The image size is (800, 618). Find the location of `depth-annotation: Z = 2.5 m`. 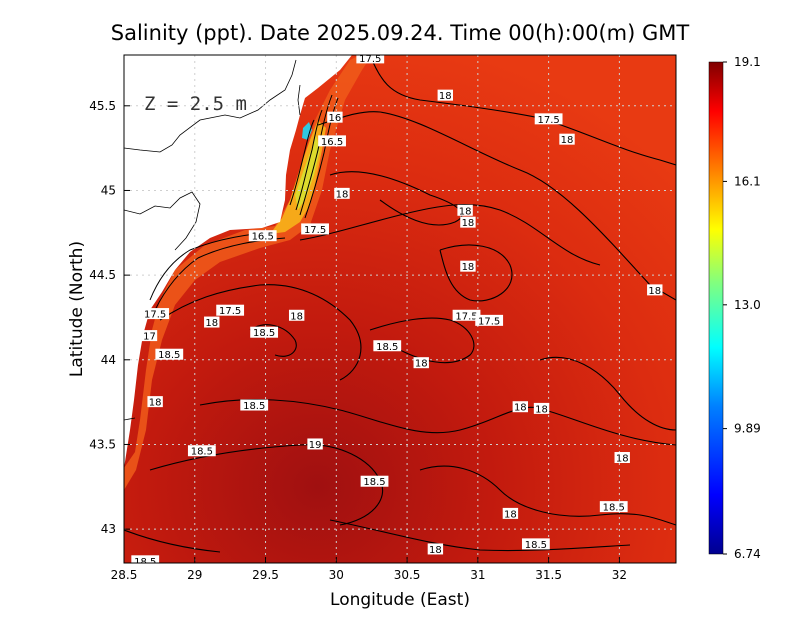

depth-annotation: Z = 2.5 m is located at coordinates (195, 104).